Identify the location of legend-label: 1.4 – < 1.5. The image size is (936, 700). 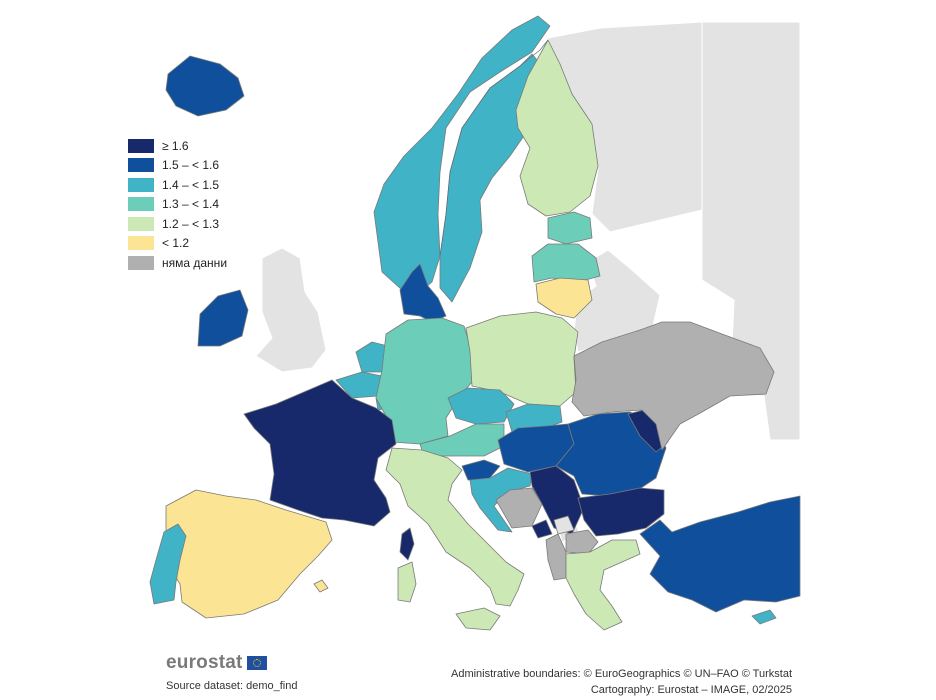
(191, 184).